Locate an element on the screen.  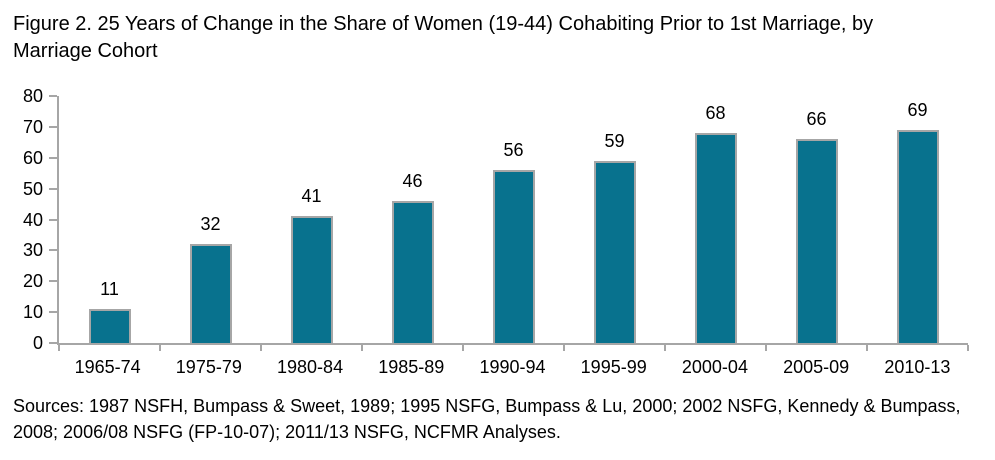
bar-value-label: 32 is located at coordinates (210, 224).